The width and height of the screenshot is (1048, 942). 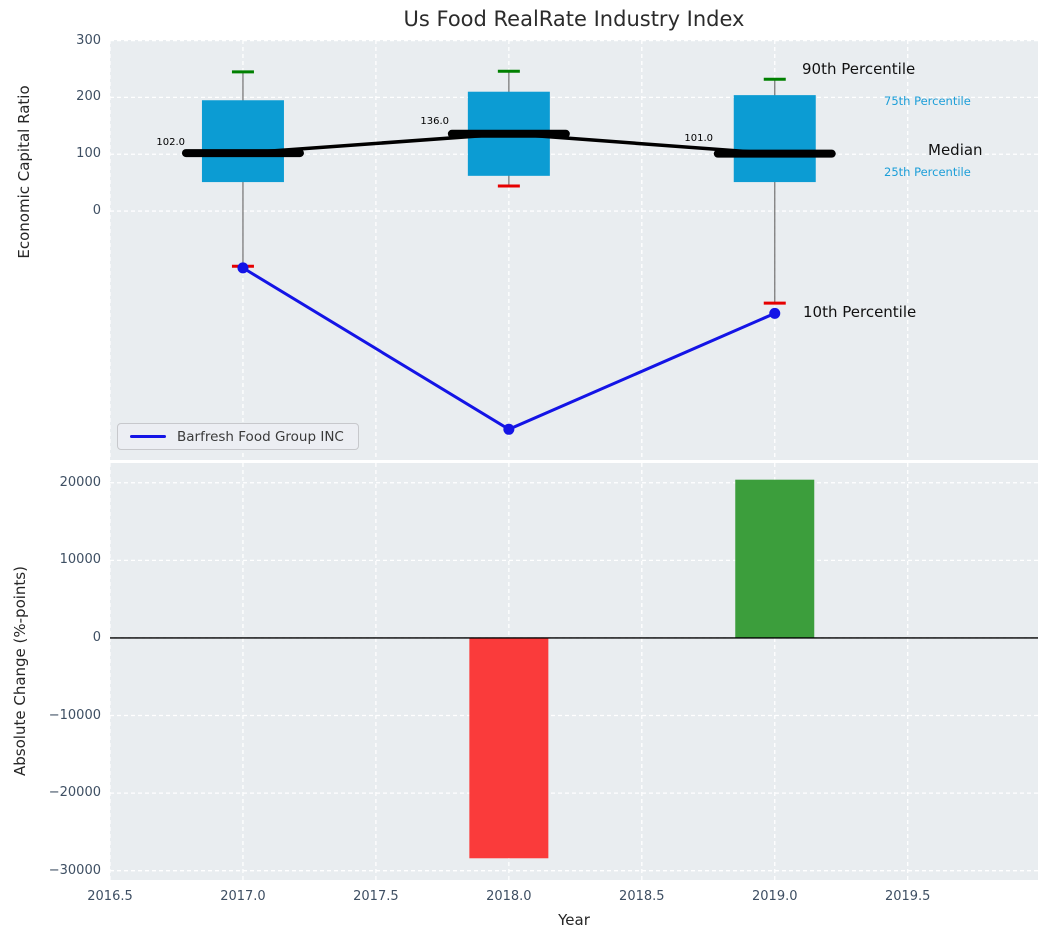 I want to click on series-point-2017, so click(x=243, y=268).